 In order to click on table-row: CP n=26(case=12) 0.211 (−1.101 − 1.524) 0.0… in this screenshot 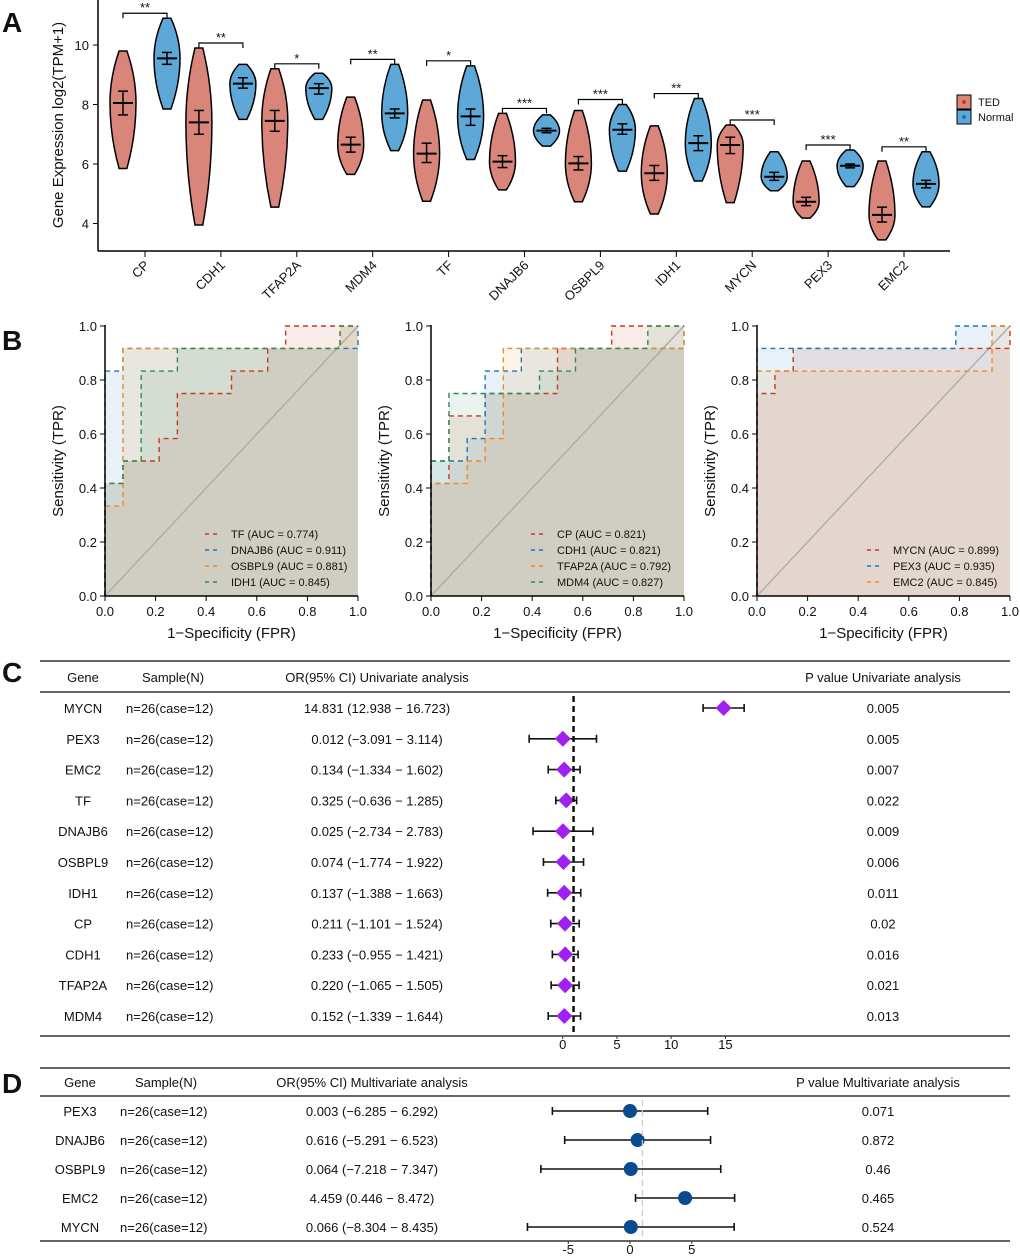, I will do `click(485, 923)`.